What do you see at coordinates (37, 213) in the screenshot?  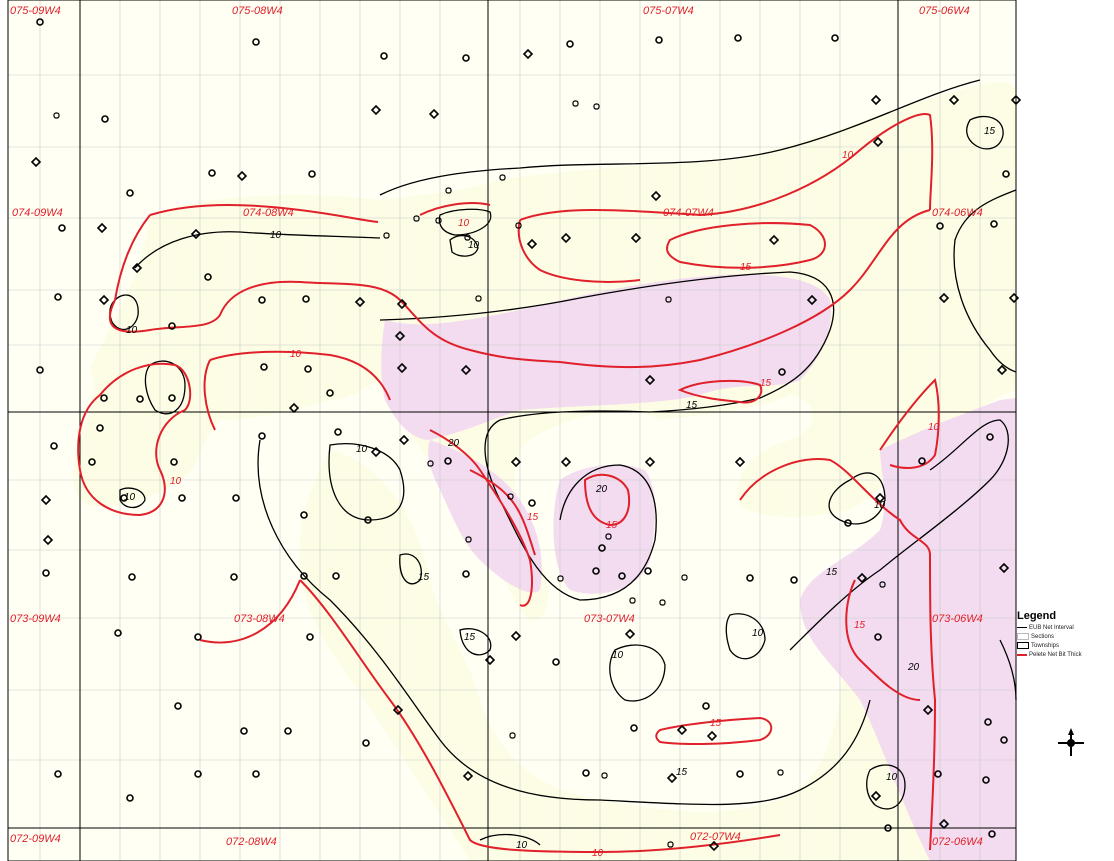 I see `township-label: 074-09W4` at bounding box center [37, 213].